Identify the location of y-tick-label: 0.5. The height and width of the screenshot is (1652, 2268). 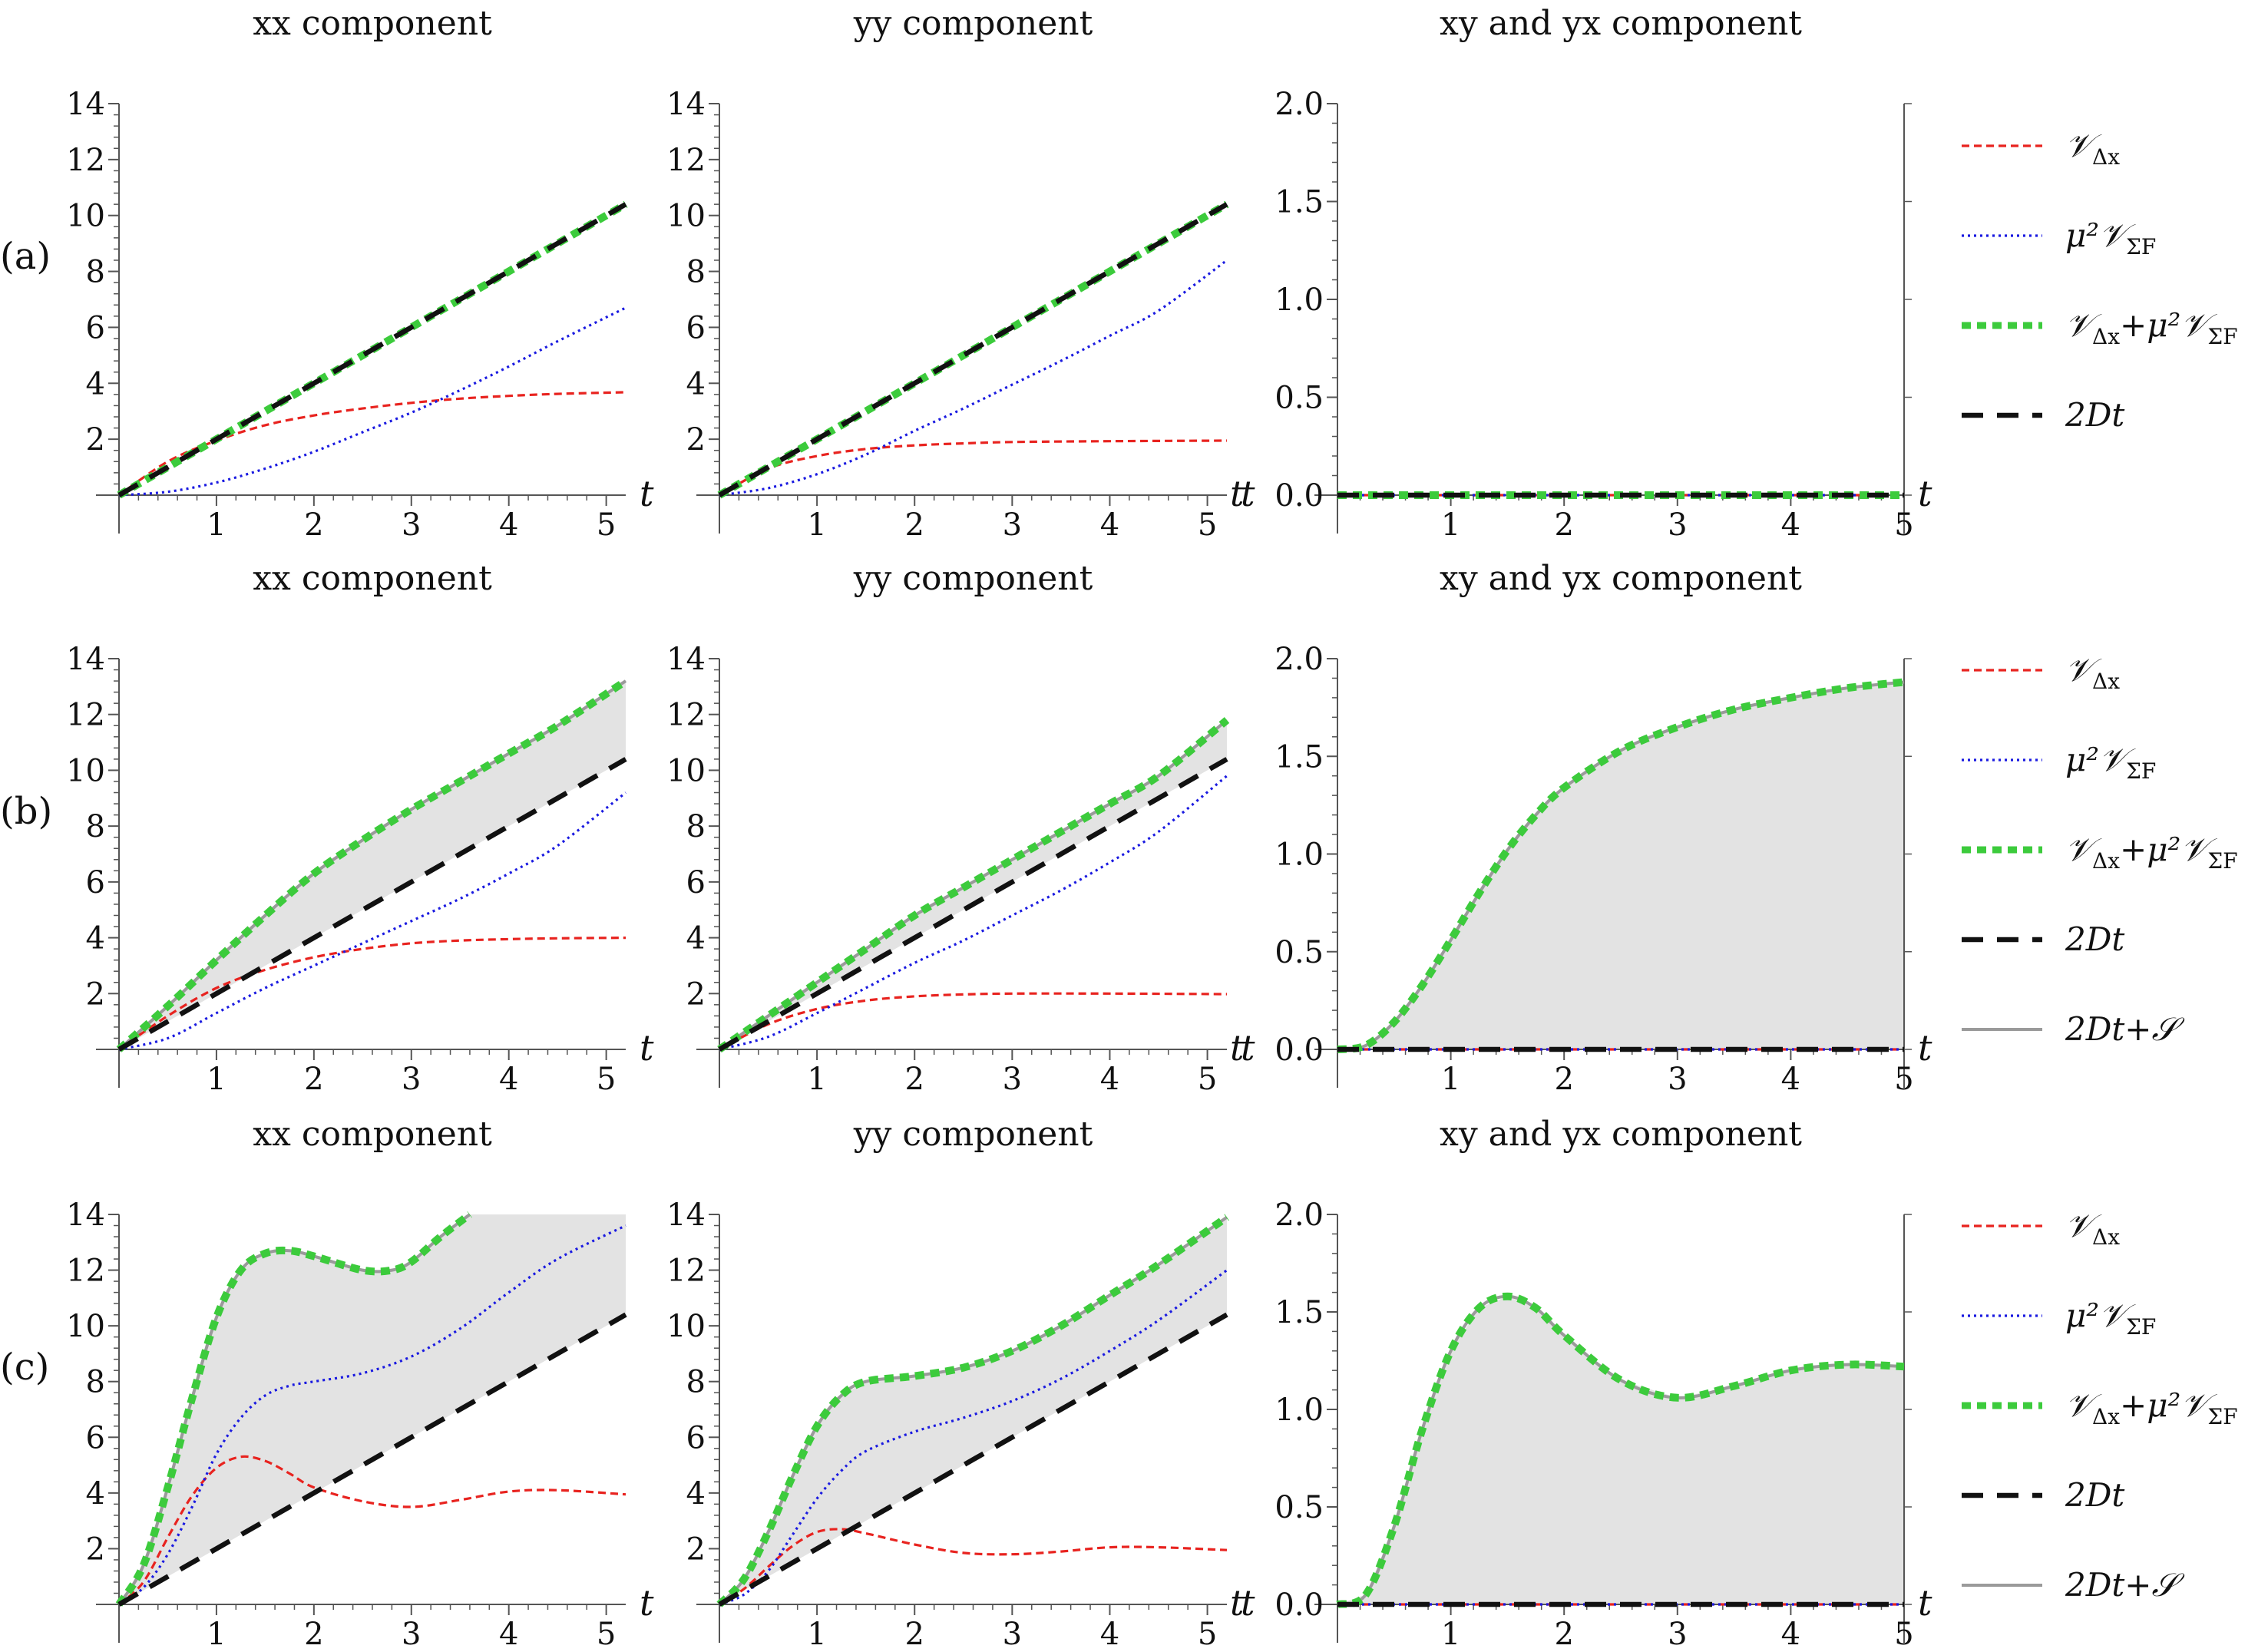
(1299, 952).